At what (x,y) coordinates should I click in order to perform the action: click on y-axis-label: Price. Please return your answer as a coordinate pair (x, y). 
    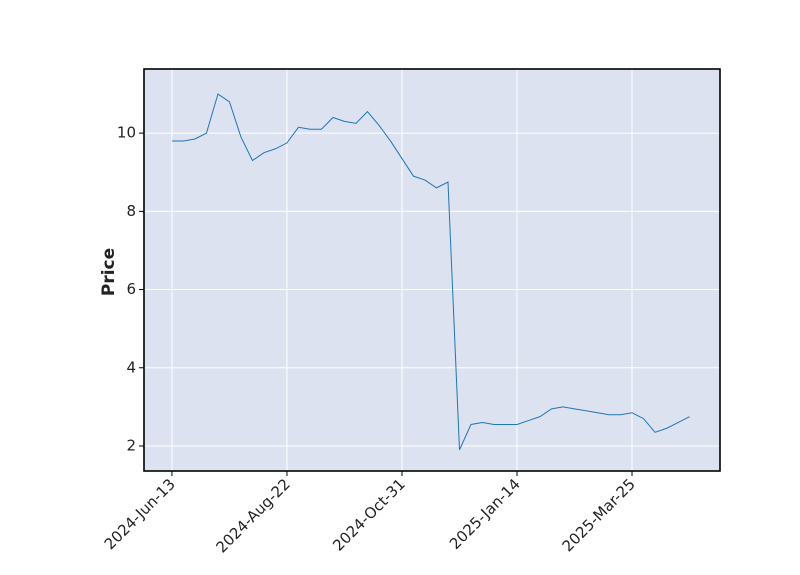
    Looking at the image, I should click on (109, 272).